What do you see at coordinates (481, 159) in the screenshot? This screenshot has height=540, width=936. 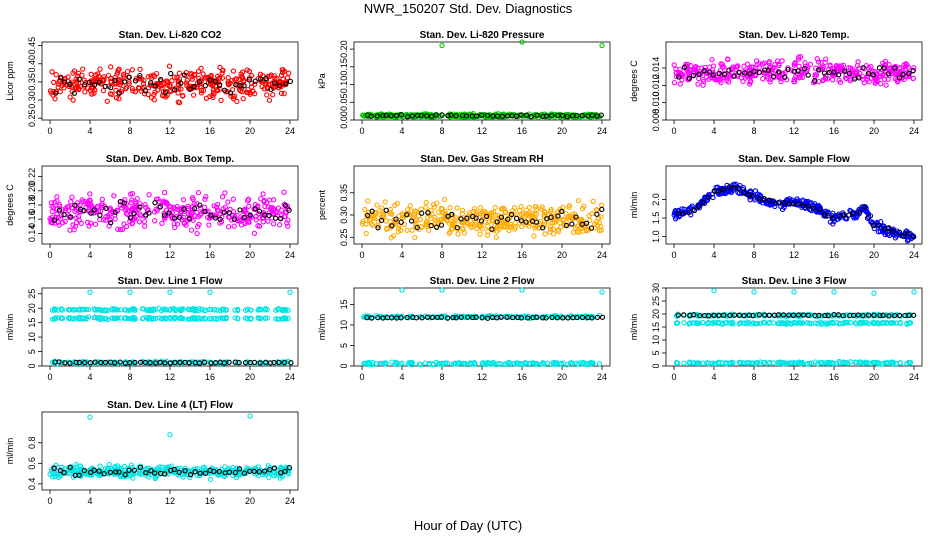 I see `chart-title: Stan. Dev. Gas Stream RH` at bounding box center [481, 159].